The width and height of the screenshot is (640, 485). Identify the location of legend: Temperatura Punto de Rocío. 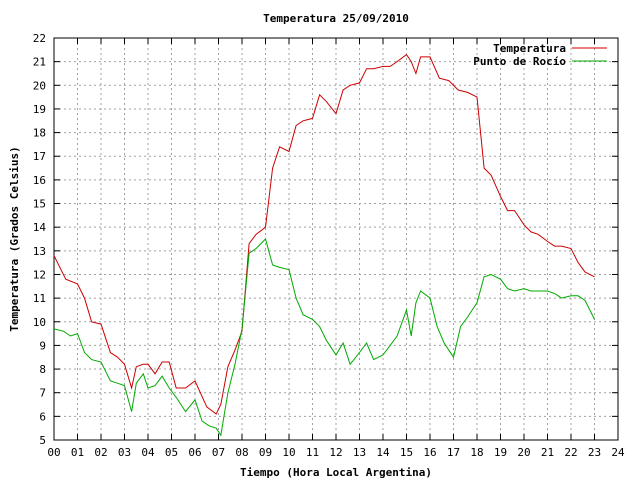
(540, 55).